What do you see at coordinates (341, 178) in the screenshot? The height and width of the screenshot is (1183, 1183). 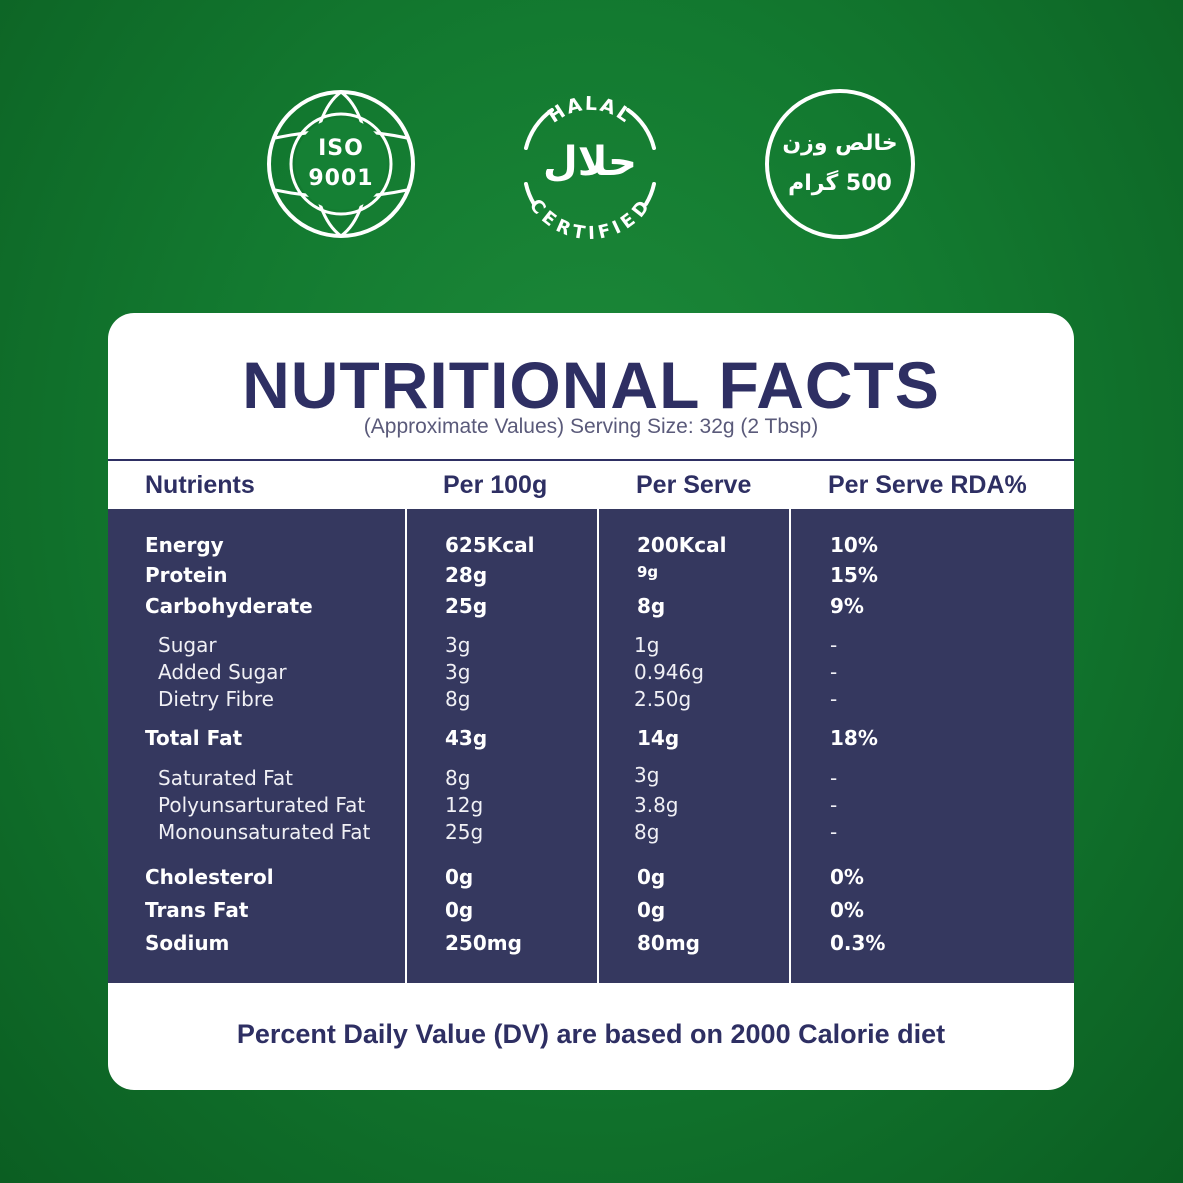 I see `iso-line-2: 9001` at bounding box center [341, 178].